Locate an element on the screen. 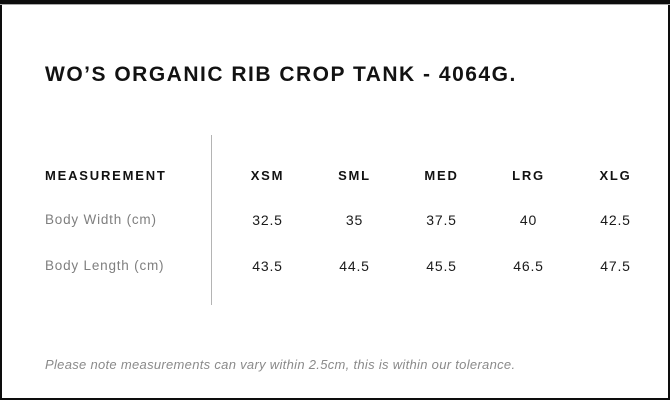 Image resolution: width=670 pixels, height=400 pixels. product-title: WO’S ORGANIC RIB CROP TANK - 4064G. is located at coordinates (281, 75).